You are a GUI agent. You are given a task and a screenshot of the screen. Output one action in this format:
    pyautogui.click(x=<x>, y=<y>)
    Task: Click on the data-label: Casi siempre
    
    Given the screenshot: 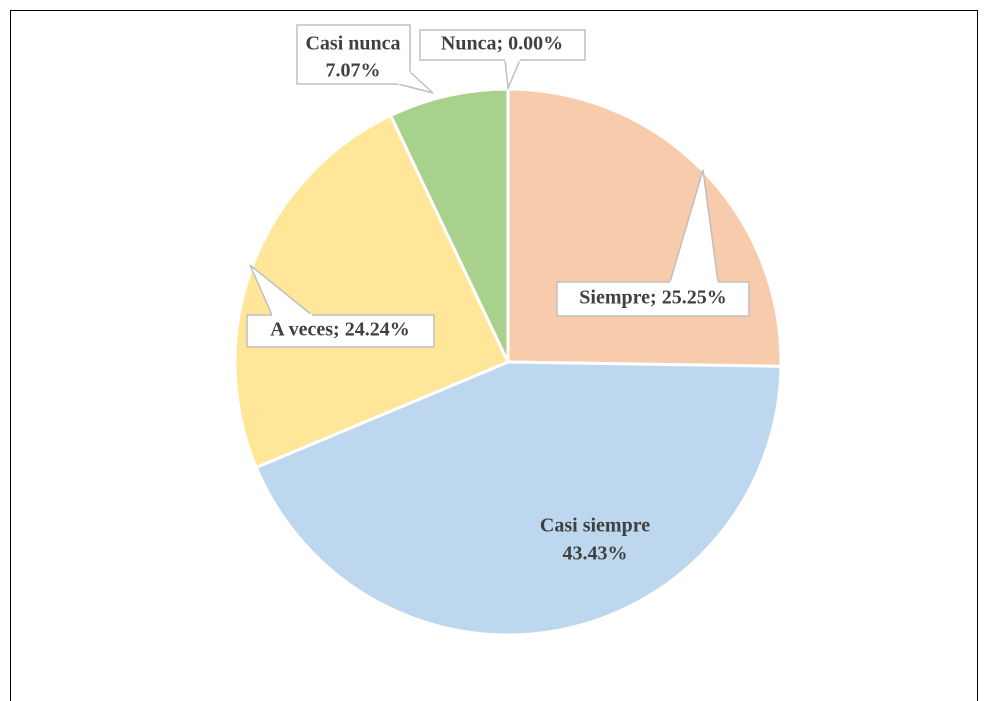 What is the action you would take?
    pyautogui.click(x=595, y=526)
    